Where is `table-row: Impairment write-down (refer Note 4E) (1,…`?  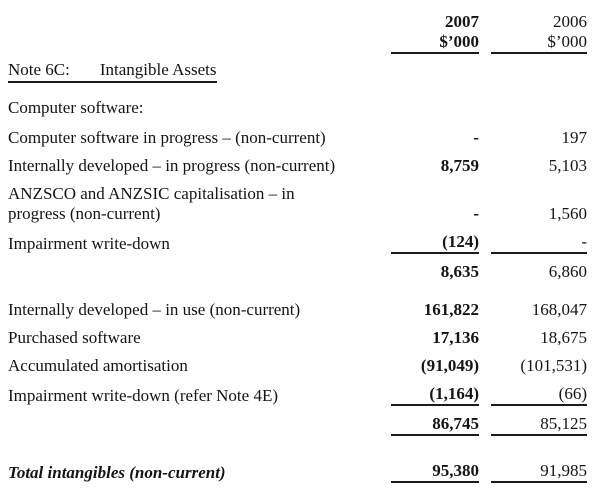
table-row: Impairment write-down (refer Note 4E) (1,… is located at coordinates (297, 395).